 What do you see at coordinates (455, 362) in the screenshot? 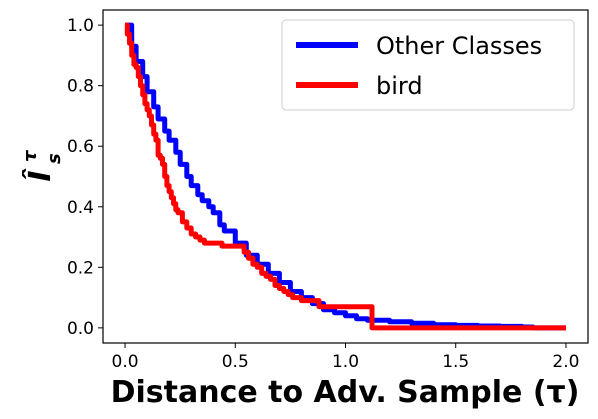
I see `x-tick-label: 1.5` at bounding box center [455, 362].